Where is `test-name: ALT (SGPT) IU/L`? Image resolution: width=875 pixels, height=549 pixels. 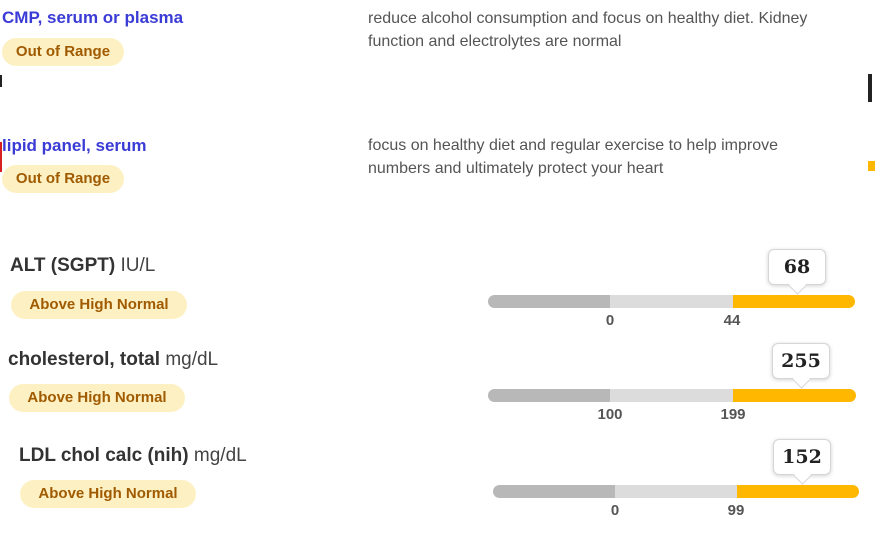
test-name: ALT (SGPT) IU/L is located at coordinates (82, 266).